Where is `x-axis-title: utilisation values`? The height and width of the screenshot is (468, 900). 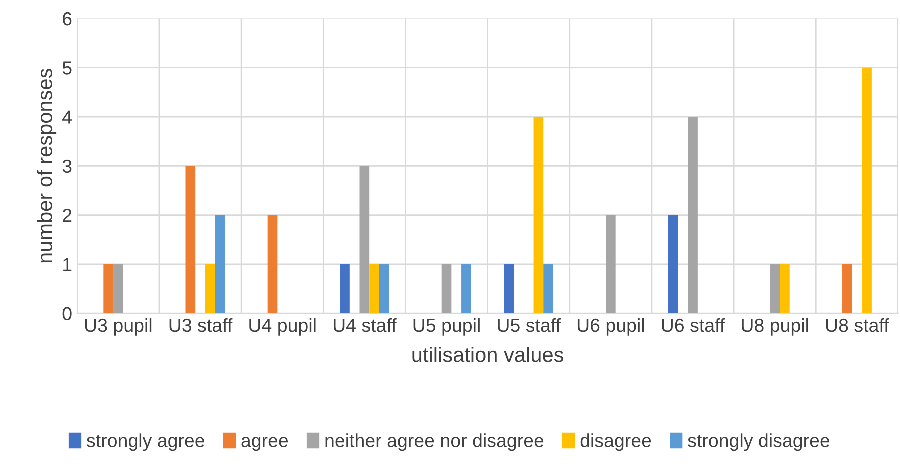 x-axis-title: utilisation values is located at coordinates (488, 354).